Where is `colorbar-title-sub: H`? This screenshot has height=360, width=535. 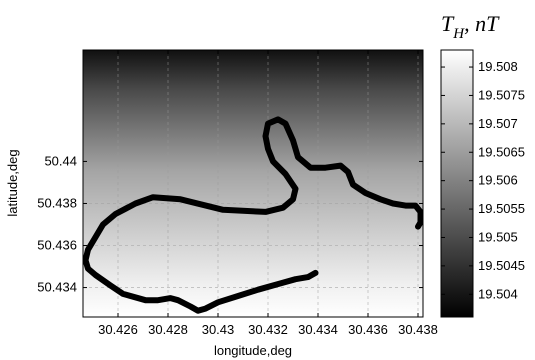
colorbar-title-sub: H is located at coordinates (458, 34).